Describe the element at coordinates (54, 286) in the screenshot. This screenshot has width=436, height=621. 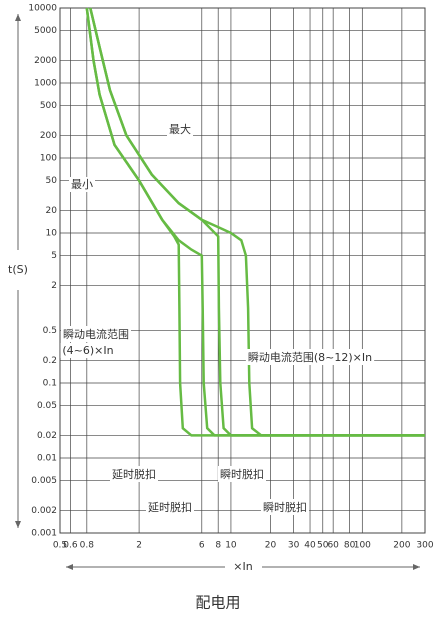
I see `y-tick-label: 2` at that location.